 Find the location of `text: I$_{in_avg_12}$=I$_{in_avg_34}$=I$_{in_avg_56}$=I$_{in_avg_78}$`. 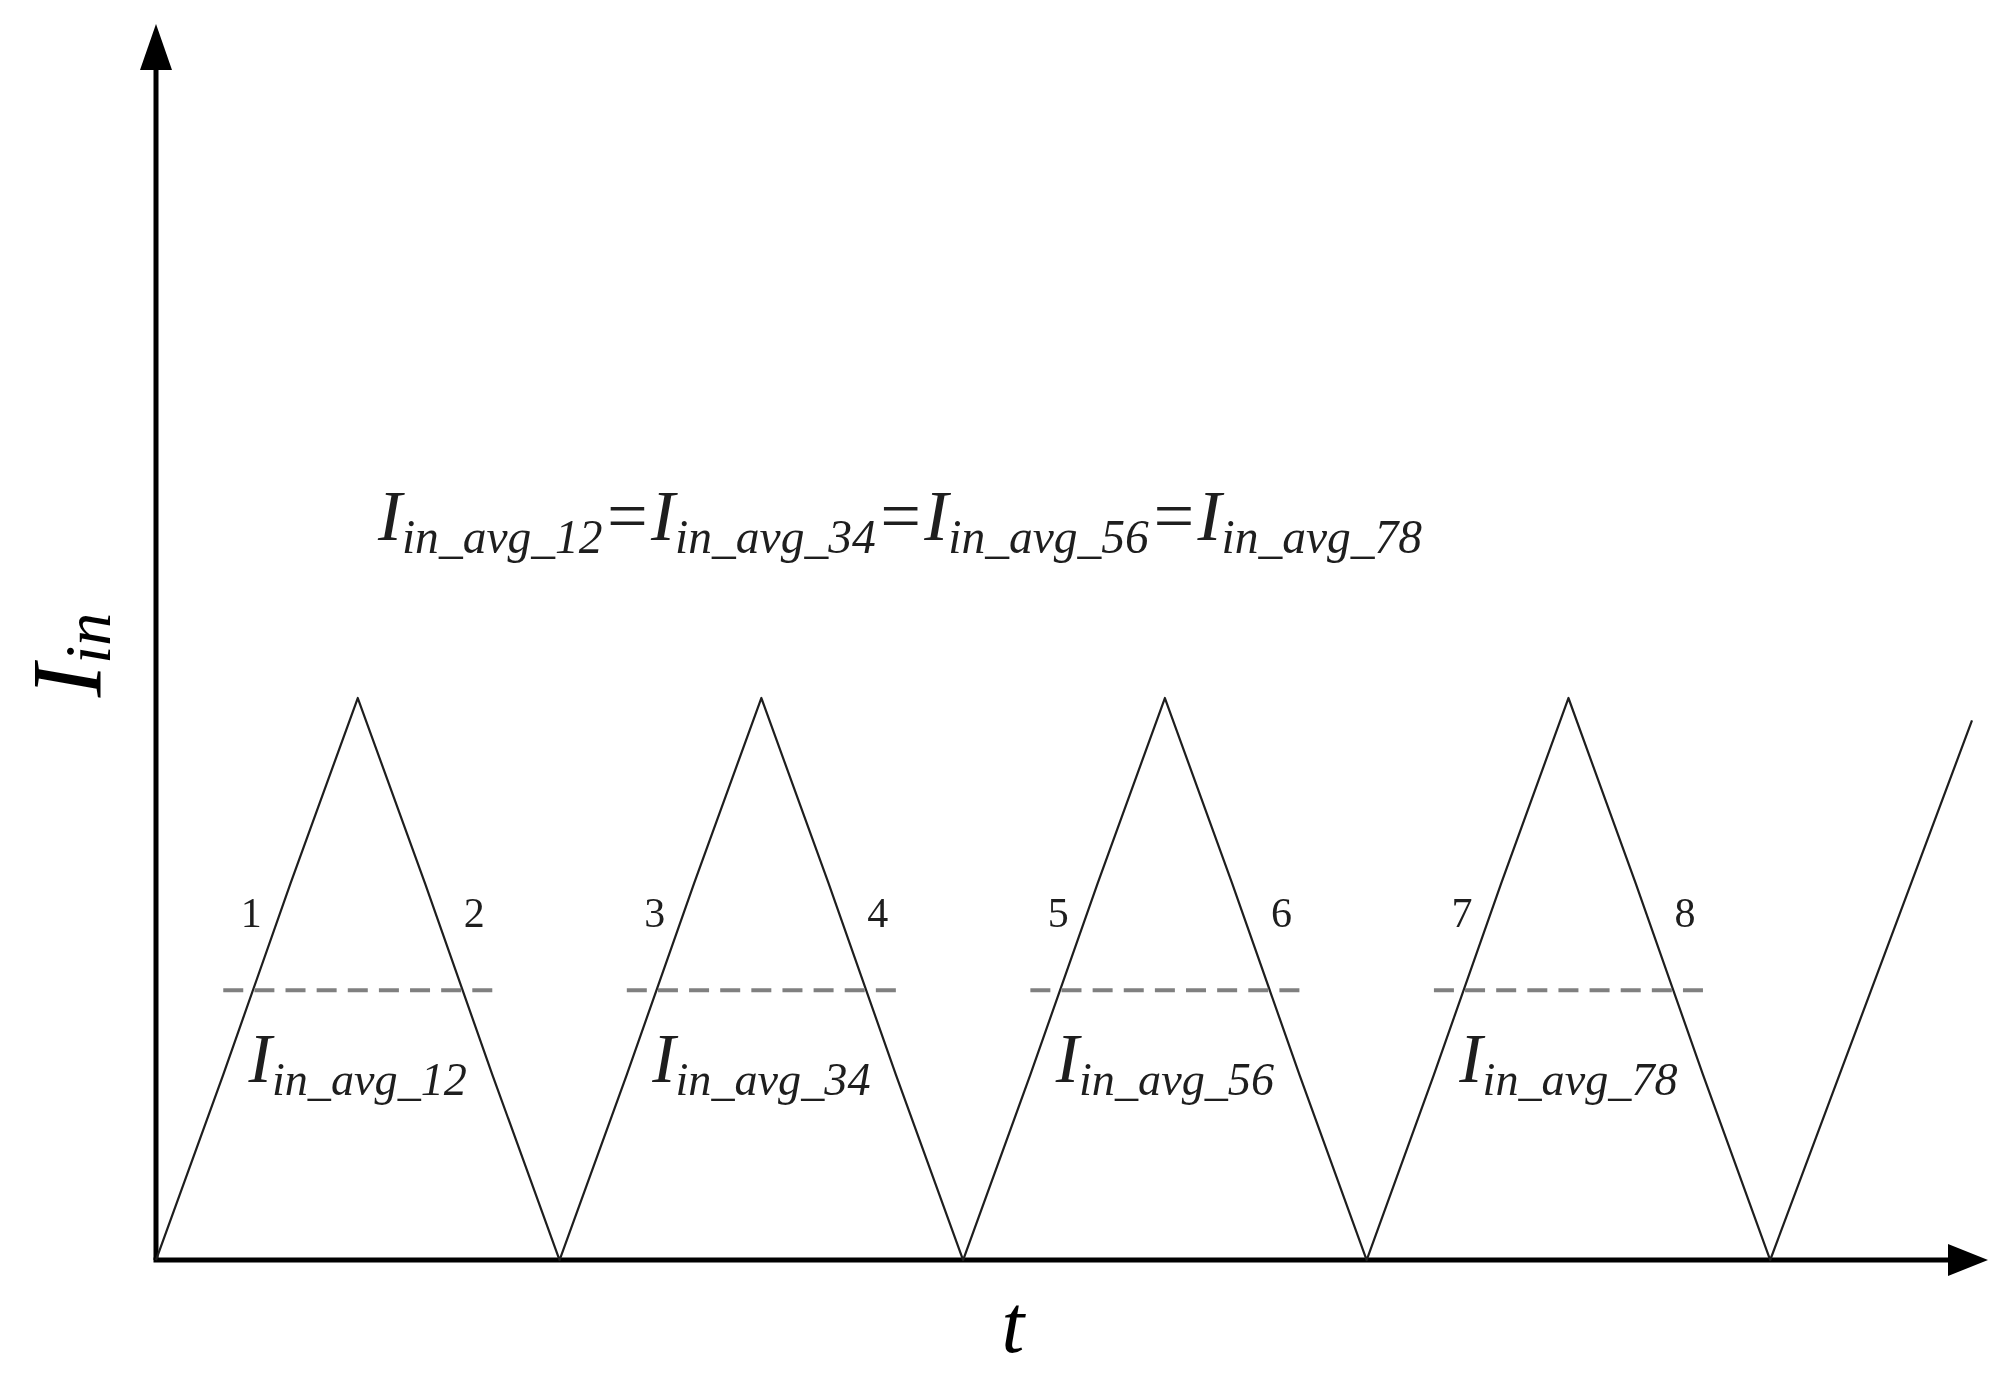

text: I$_{in_avg_12}$=I$_{in_avg_34}$=I$_{in_avg_56}$=I$_{in_avg_78}$ is located at coordinates (899, 519).